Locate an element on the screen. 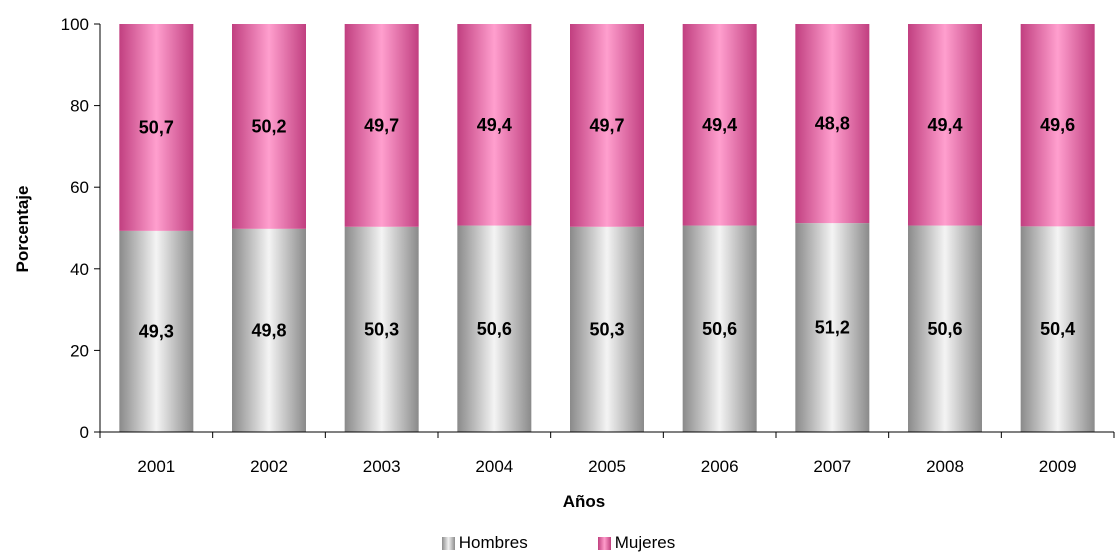 The width and height of the screenshot is (1117, 556). bar-mujeres-2009 is located at coordinates (1057, 125).